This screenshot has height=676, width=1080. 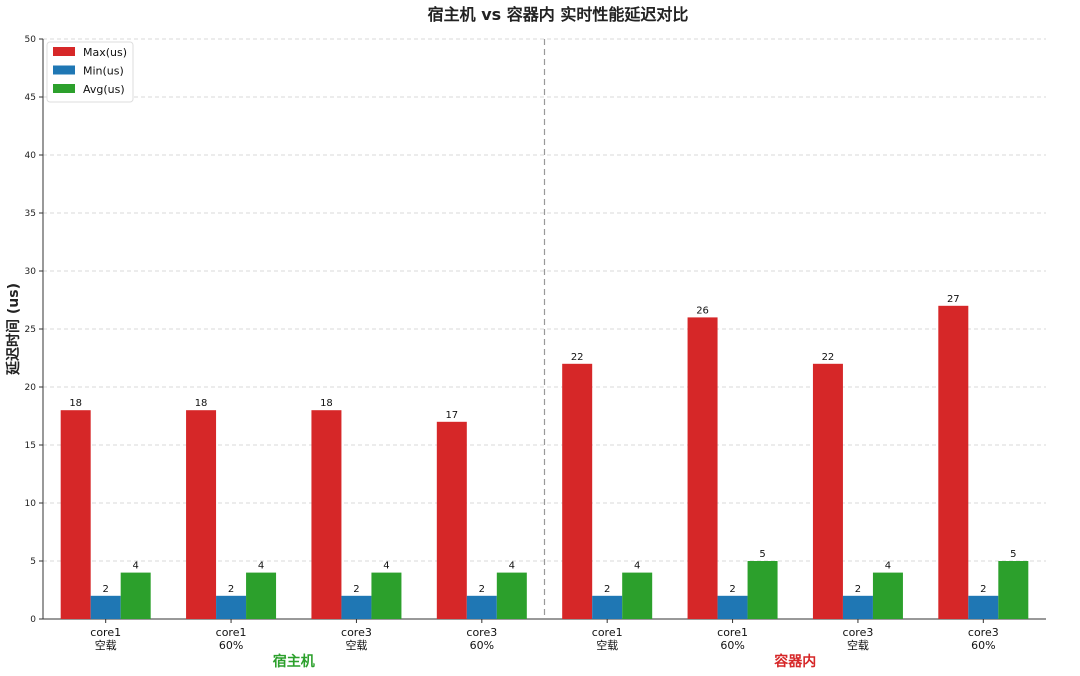 What do you see at coordinates (386, 566) in the screenshot?
I see `data-label-2-2: 4` at bounding box center [386, 566].